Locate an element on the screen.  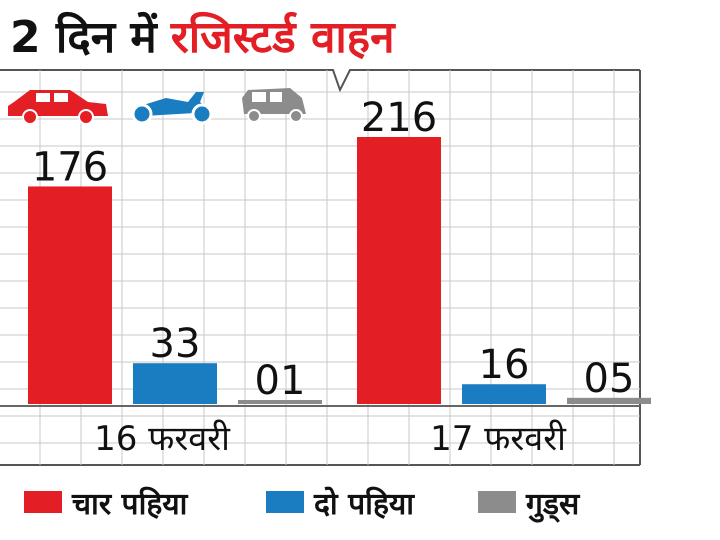
category-labels: 16 फरवरी 17 फरवरी is located at coordinates (330, 439).